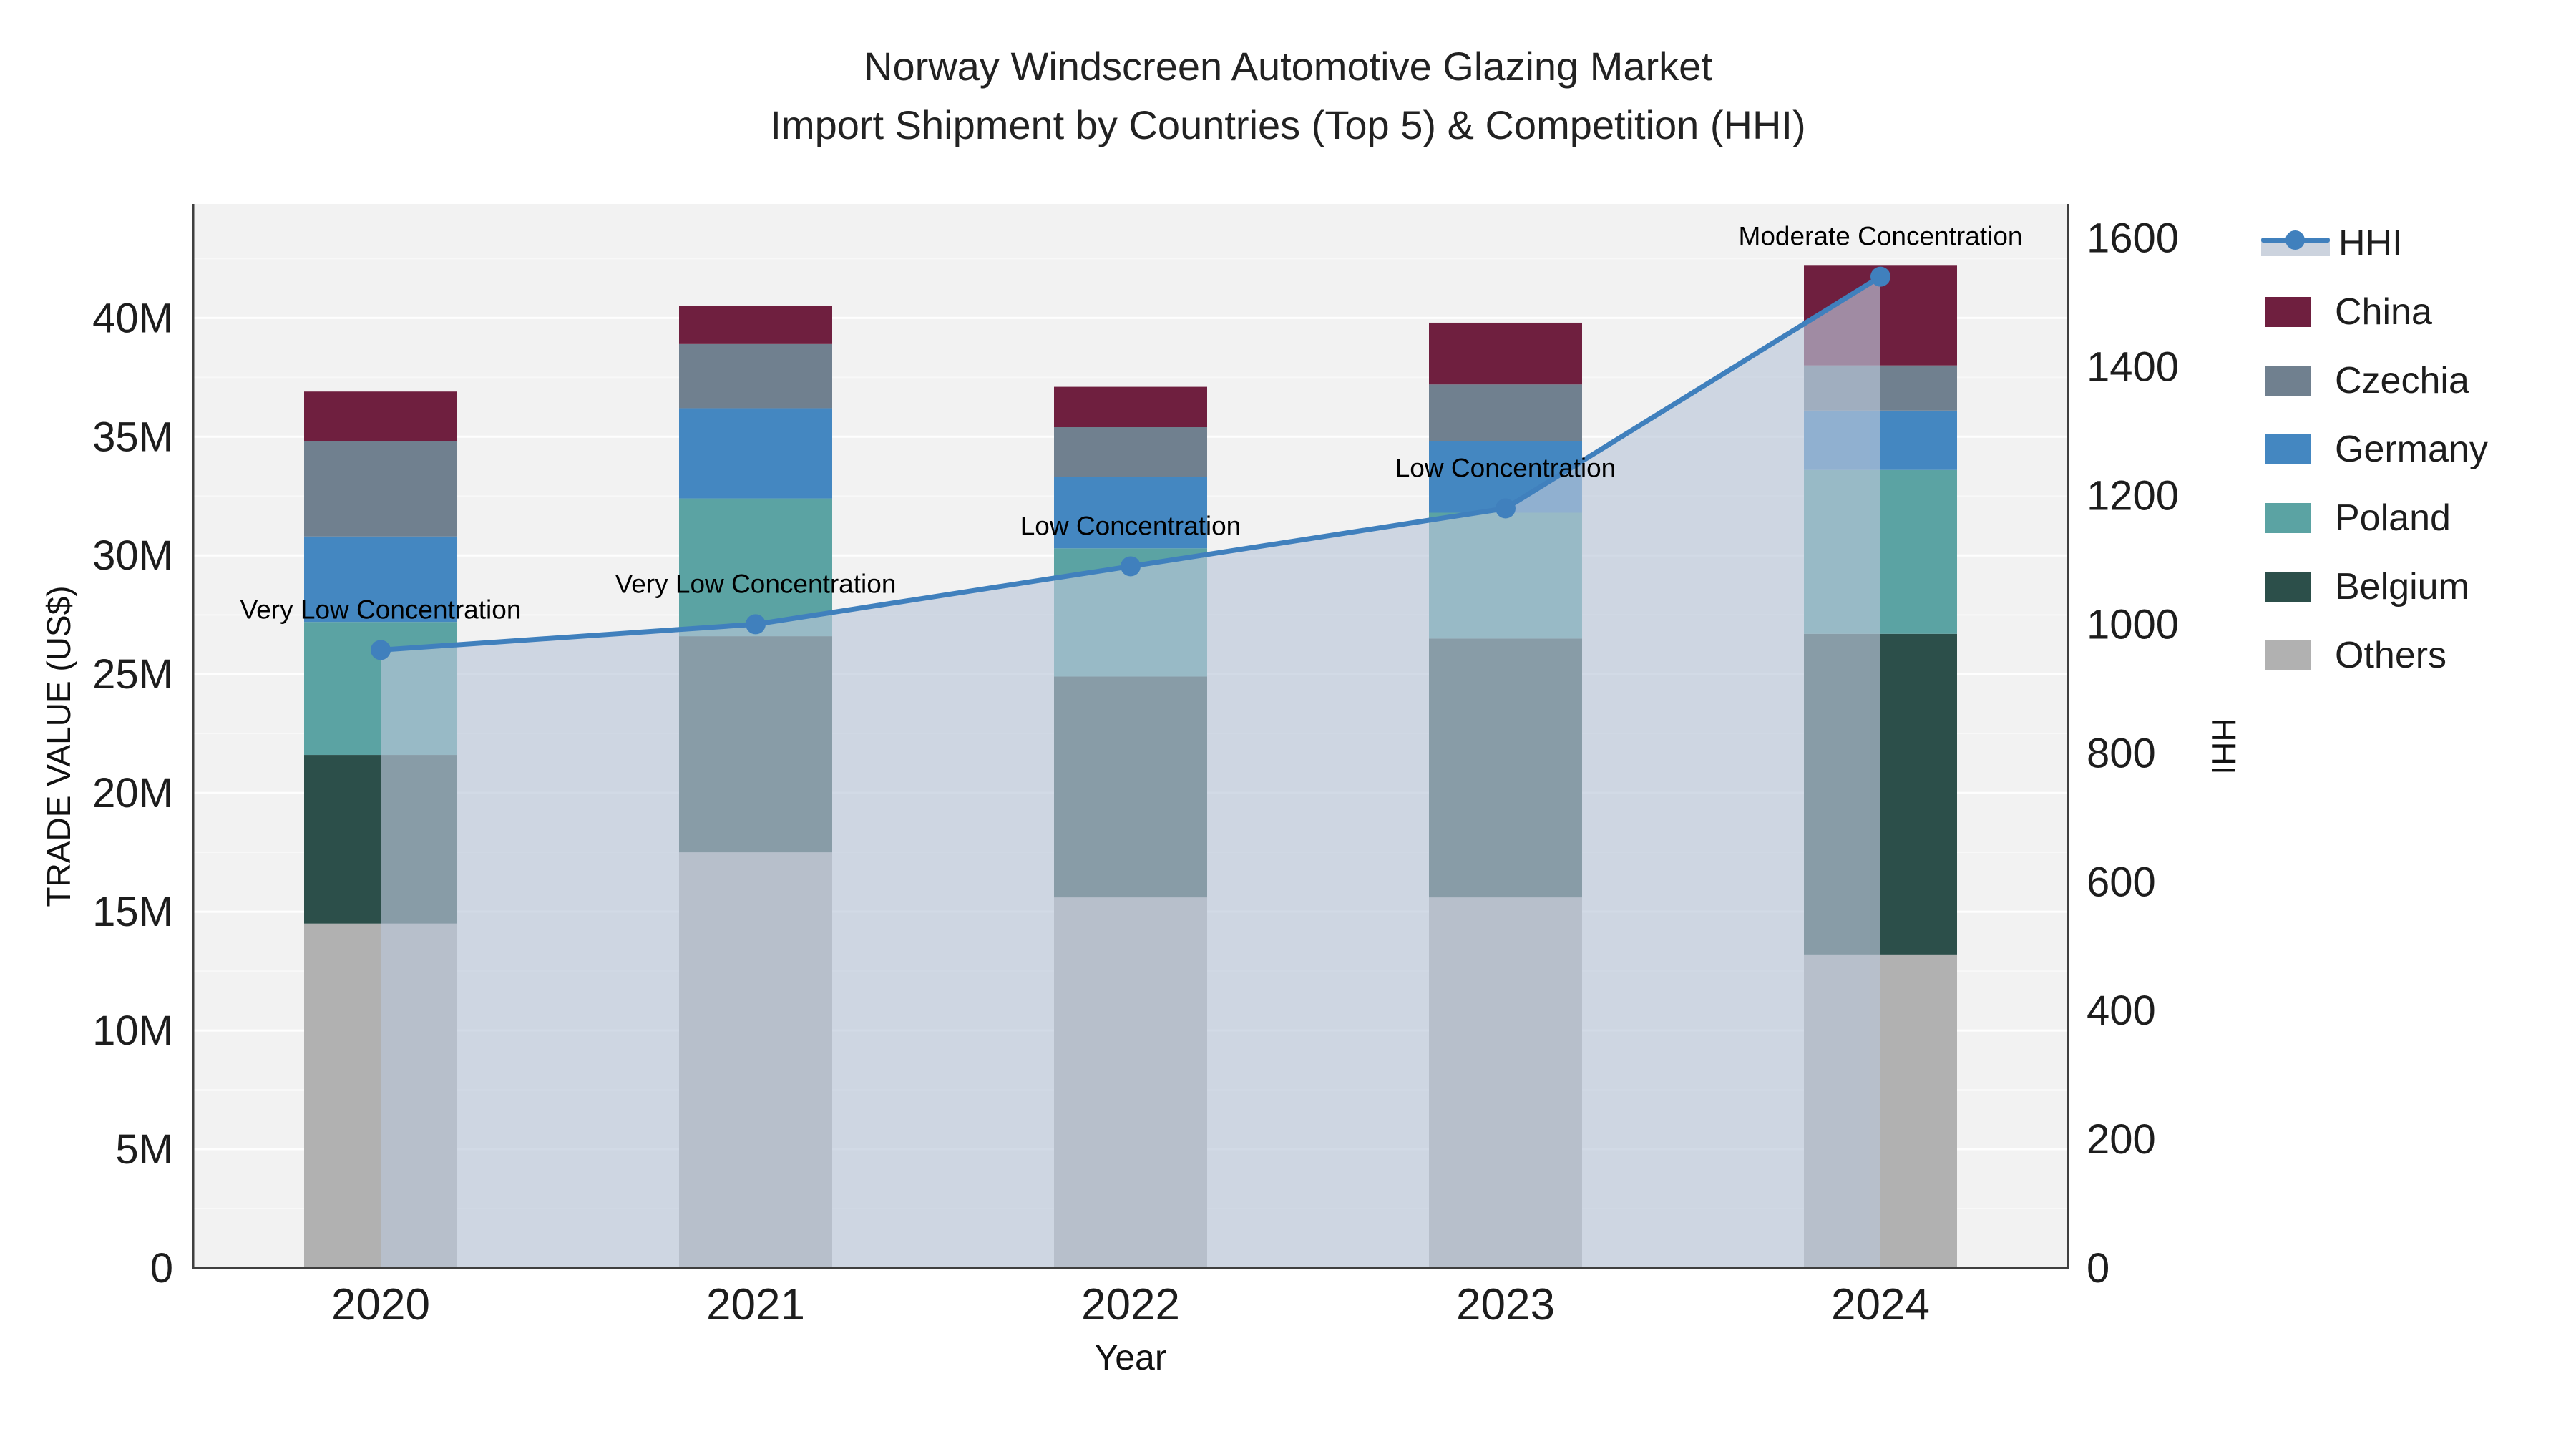  What do you see at coordinates (2098, 1268) in the screenshot?
I see `right-tick-label-0: 0` at bounding box center [2098, 1268].